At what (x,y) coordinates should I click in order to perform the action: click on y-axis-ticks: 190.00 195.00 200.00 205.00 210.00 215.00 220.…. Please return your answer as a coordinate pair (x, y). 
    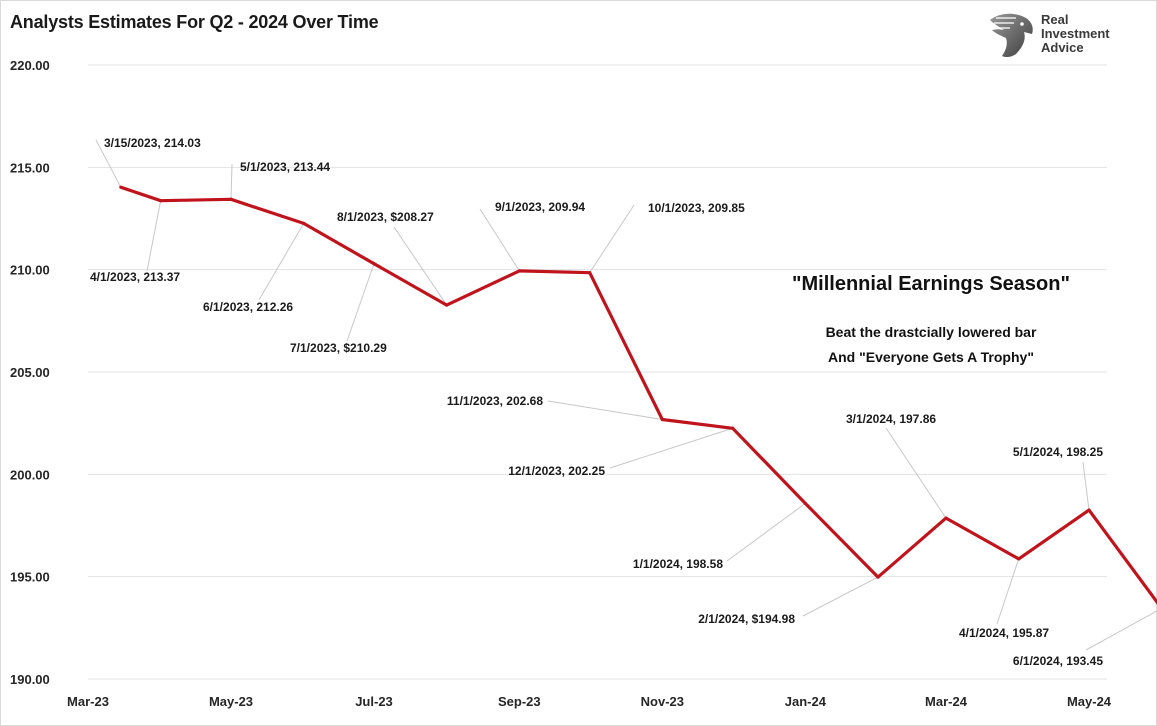
    Looking at the image, I should click on (30, 372).